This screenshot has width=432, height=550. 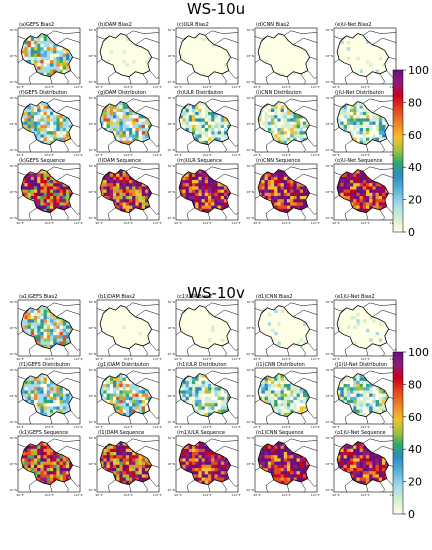 I want to click on panel-title: (i)CNN Distributon, so click(x=279, y=93).